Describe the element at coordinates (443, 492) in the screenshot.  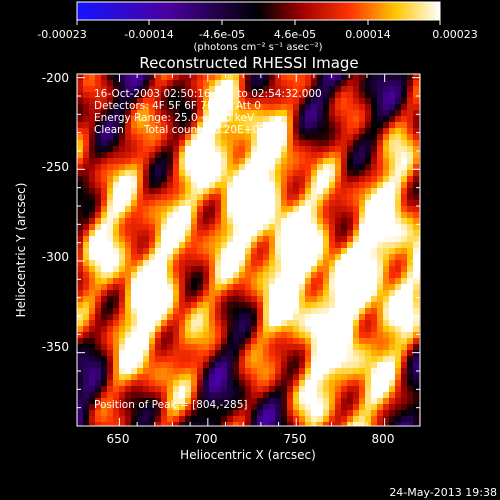
I see `timestamp: 24-May-2013 19:38` at that location.